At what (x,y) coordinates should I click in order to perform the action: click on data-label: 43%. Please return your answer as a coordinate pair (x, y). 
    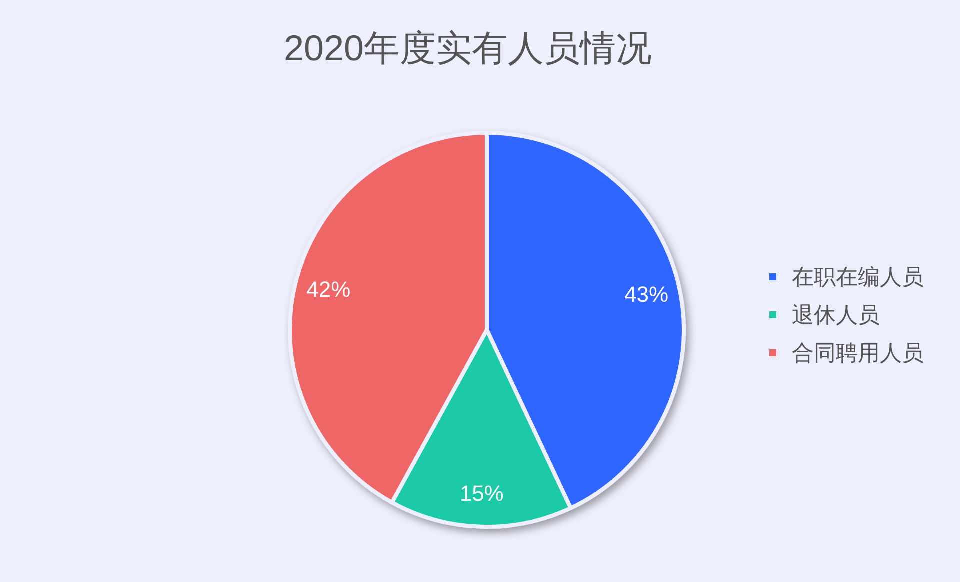
    Looking at the image, I should click on (646, 294).